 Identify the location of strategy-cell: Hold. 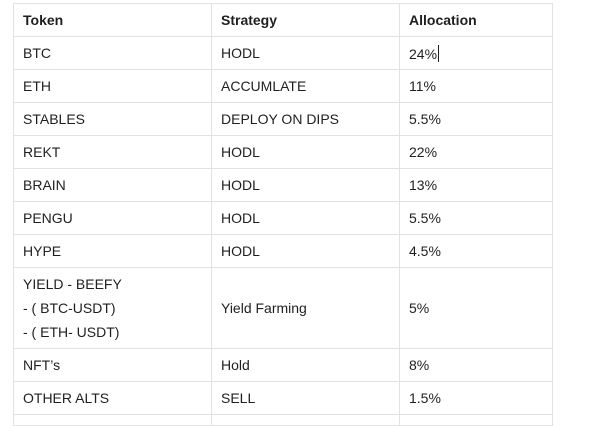
(305, 365).